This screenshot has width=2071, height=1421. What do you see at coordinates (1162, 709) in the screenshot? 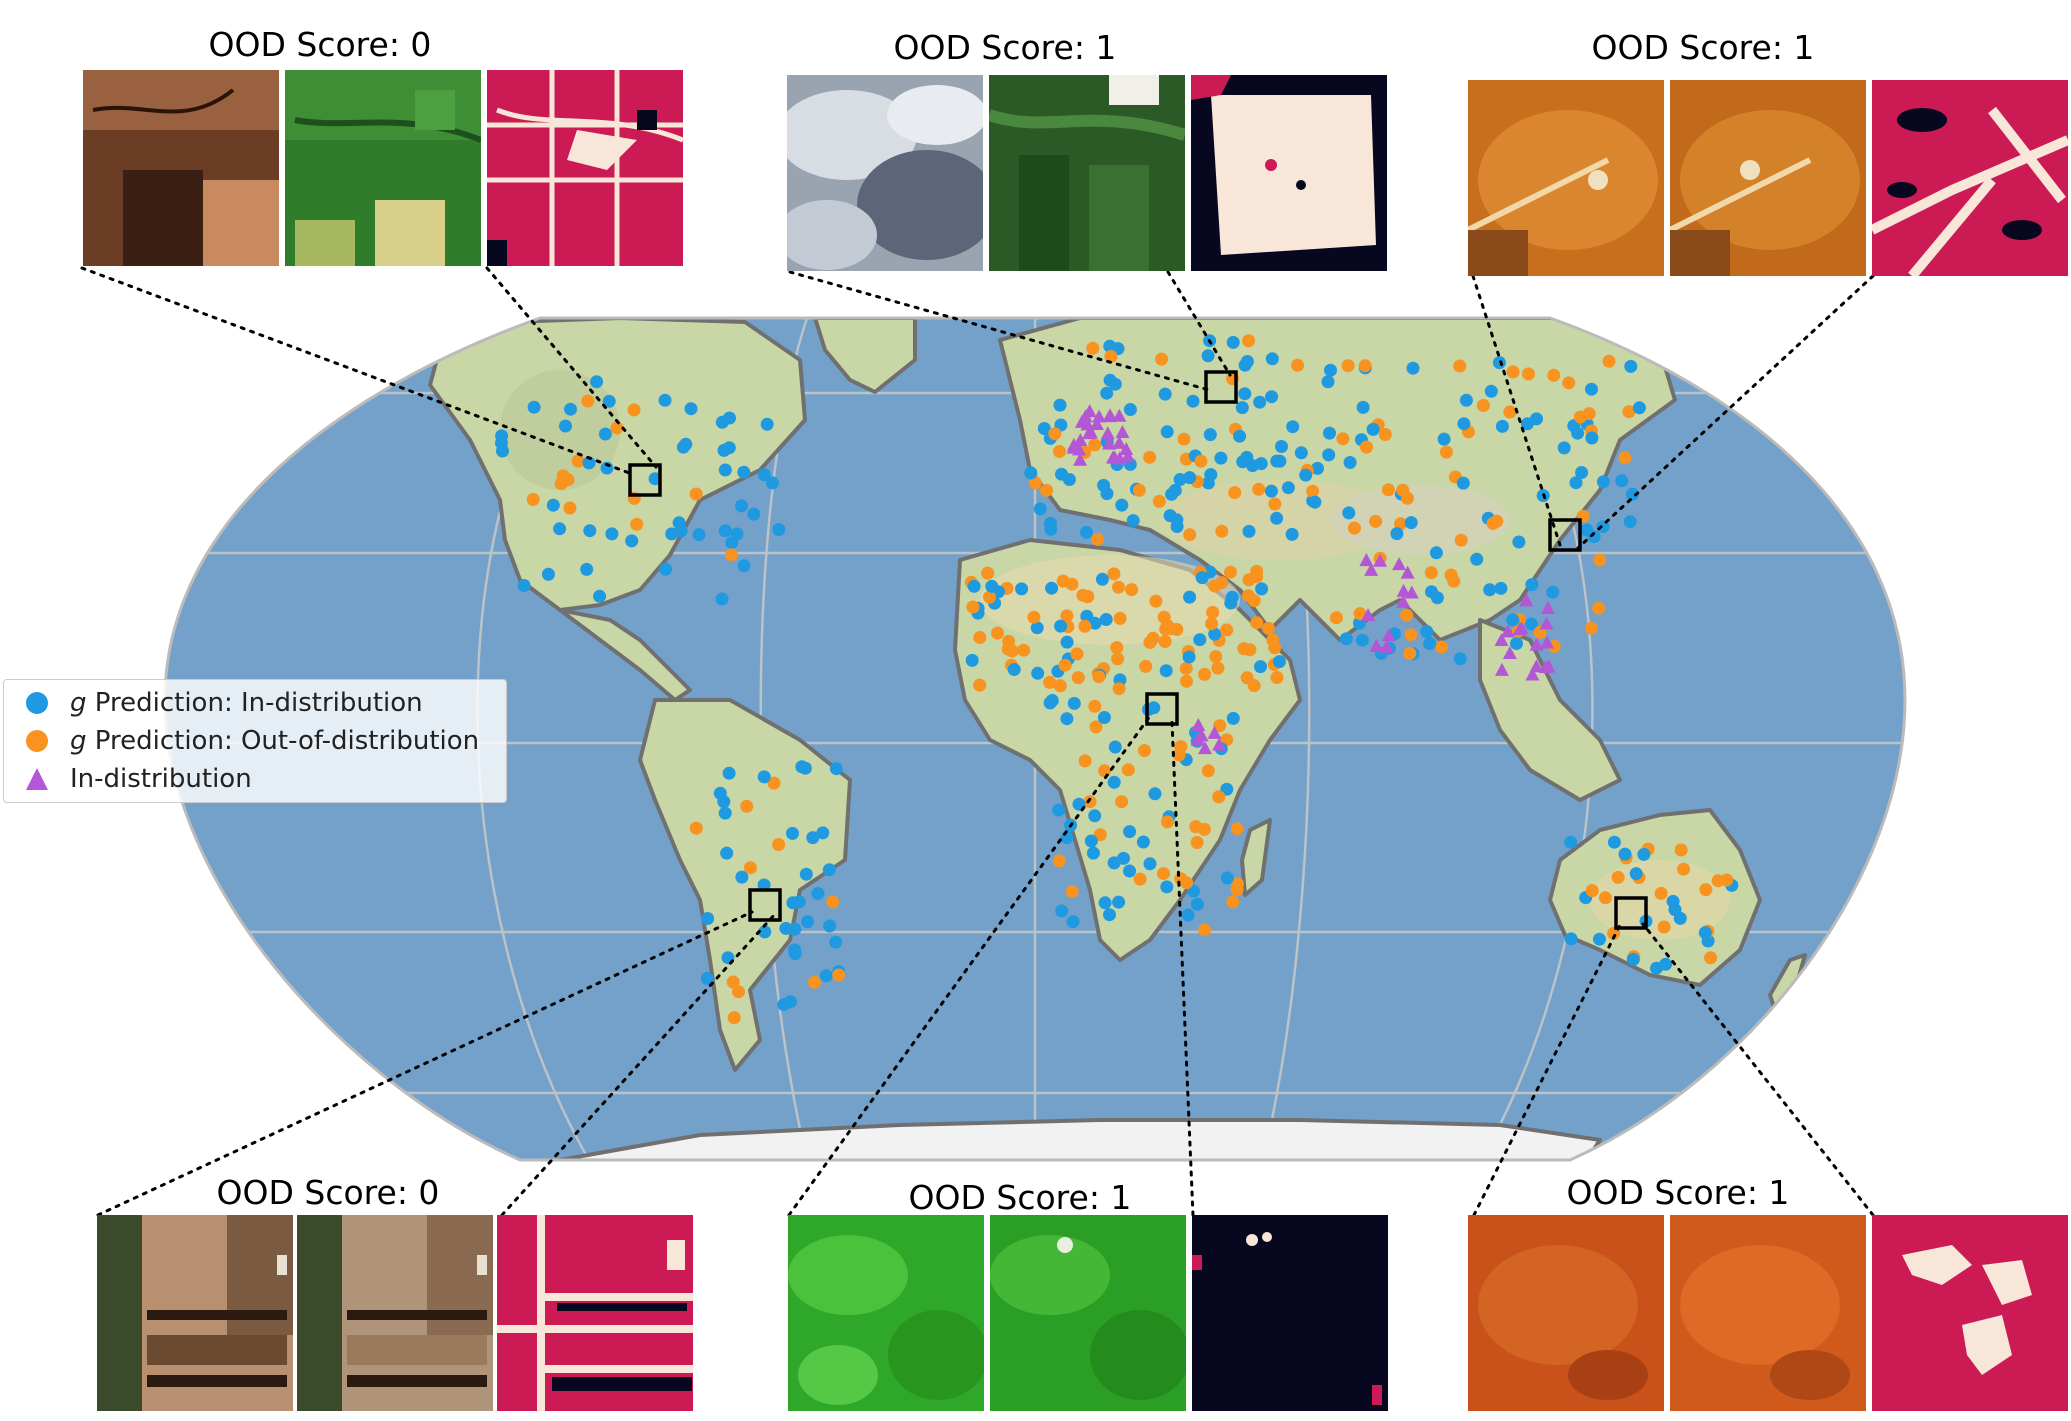
I see `location-box-bottom-middle` at bounding box center [1162, 709].